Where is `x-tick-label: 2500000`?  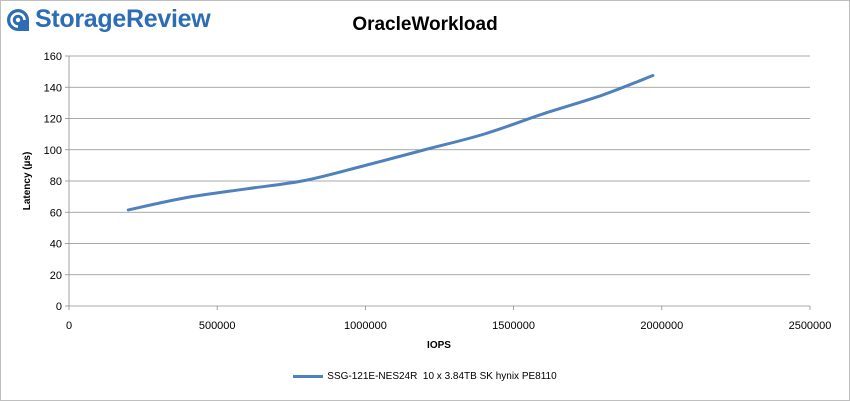 x-tick-label: 2500000 is located at coordinates (810, 326).